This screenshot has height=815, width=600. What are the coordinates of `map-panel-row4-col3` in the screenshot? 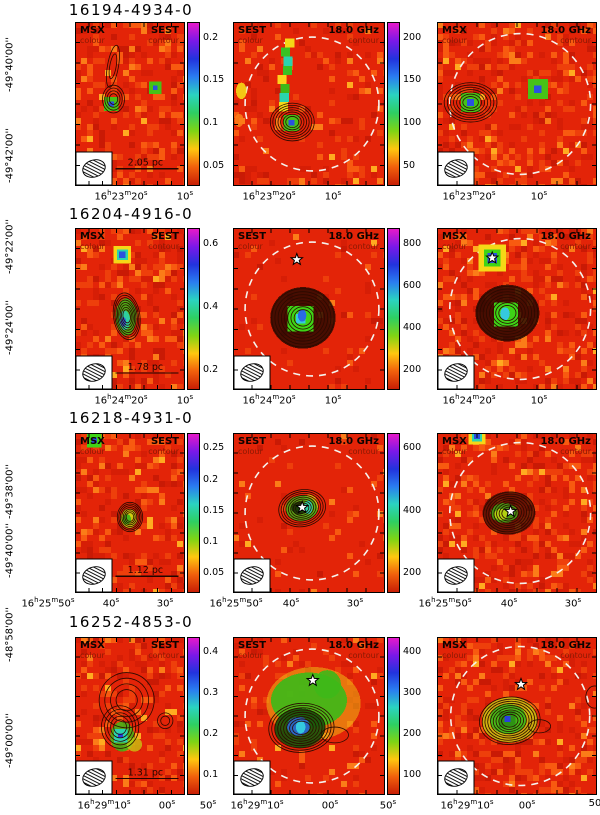 It's located at (518, 718).